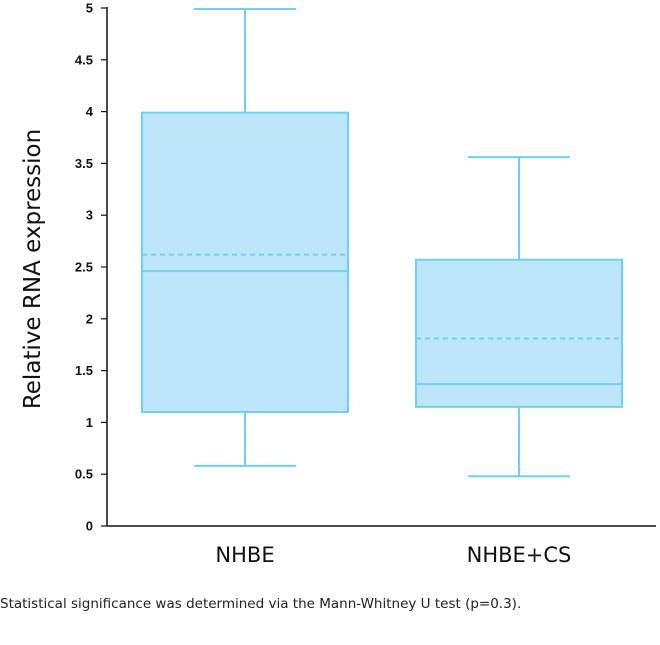  What do you see at coordinates (381, 546) in the screenshot?
I see `x-axis: NHBE NHBE+CS` at bounding box center [381, 546].